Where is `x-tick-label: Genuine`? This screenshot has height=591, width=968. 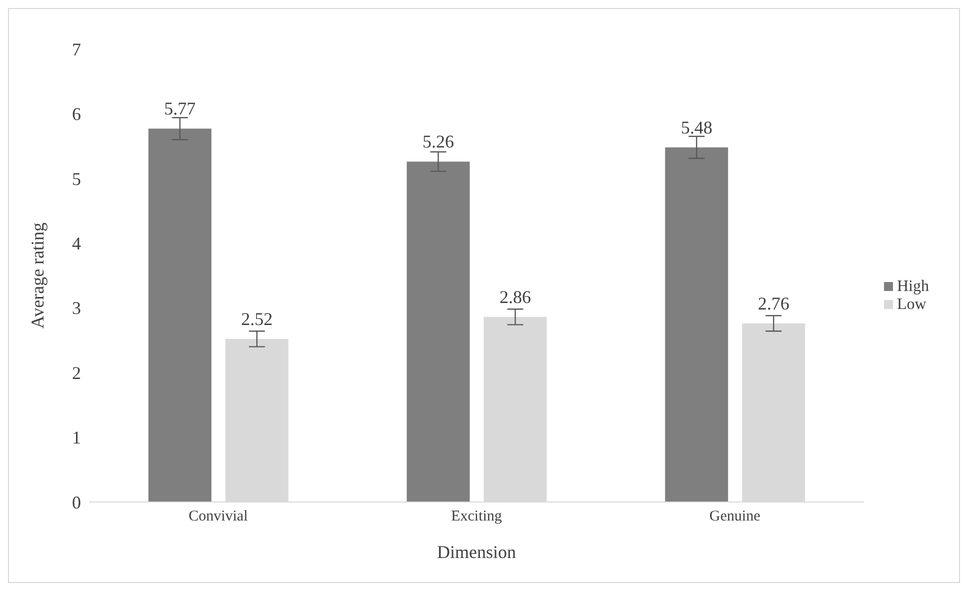 x-tick-label: Genuine is located at coordinates (735, 516).